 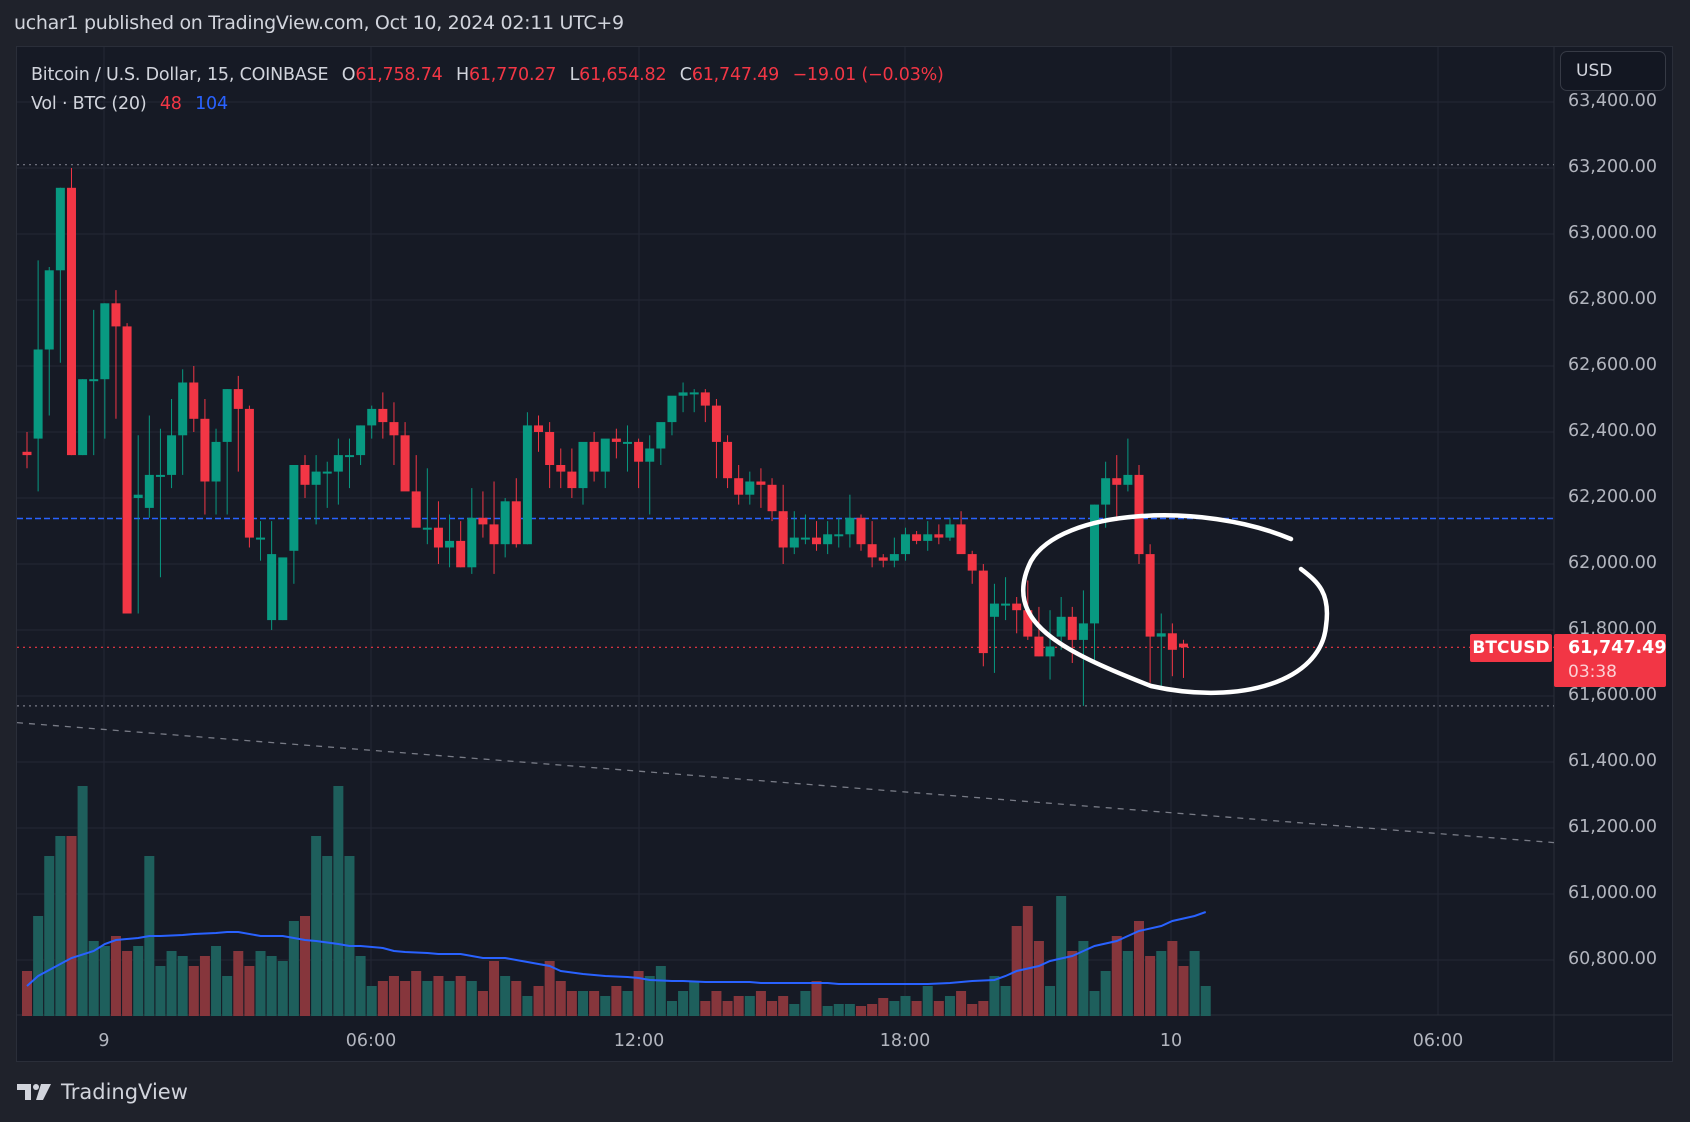 I want to click on legend-symbol: Bitcoin / U.S. Dollar, 15, COINBASE, so click(x=180, y=75).